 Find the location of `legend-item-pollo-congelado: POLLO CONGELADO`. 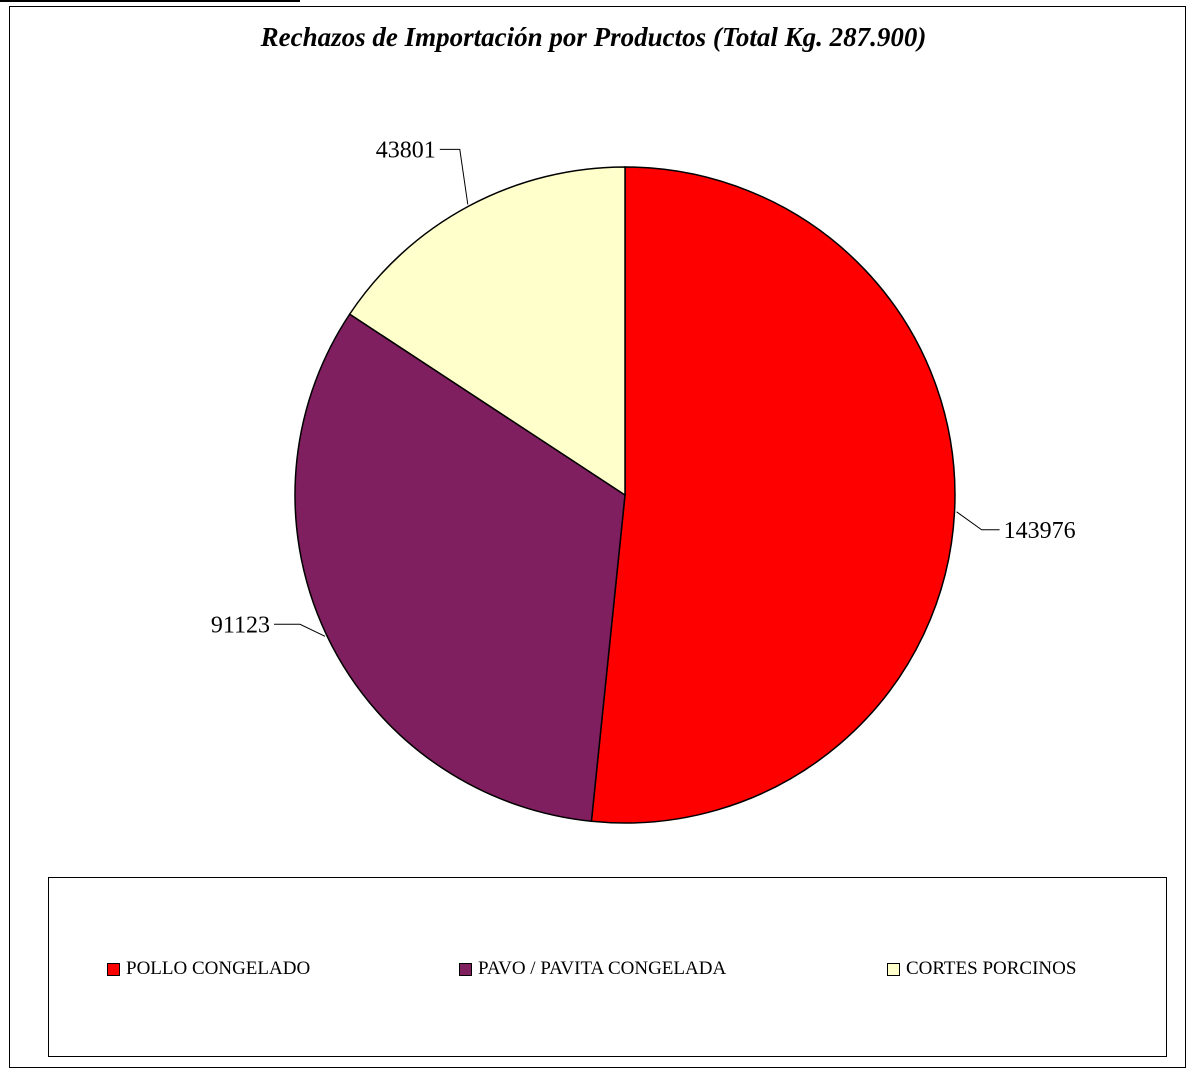

legend-item-pollo-congelado: POLLO CONGELADO is located at coordinates (208, 969).